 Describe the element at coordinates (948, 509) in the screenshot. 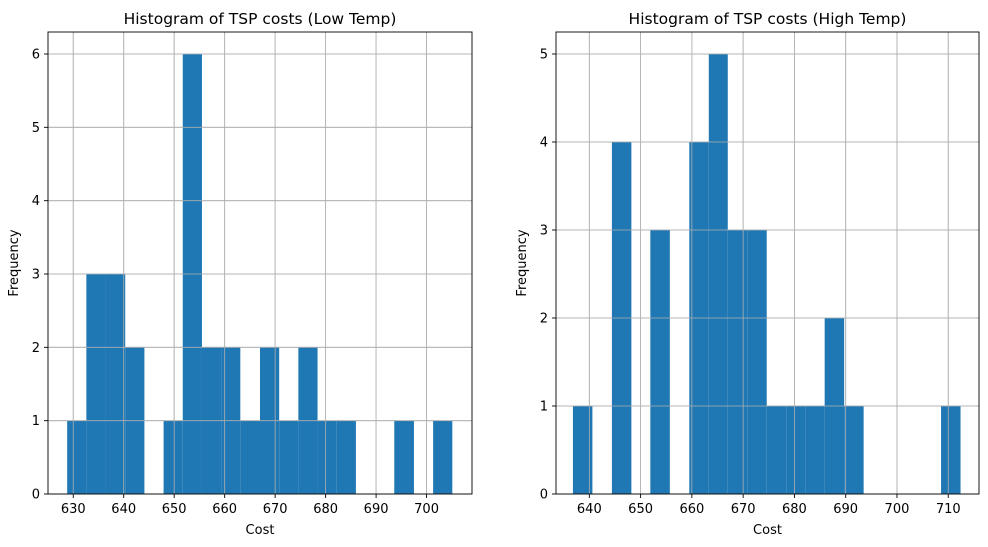

I see `x-tick-label: 710` at that location.